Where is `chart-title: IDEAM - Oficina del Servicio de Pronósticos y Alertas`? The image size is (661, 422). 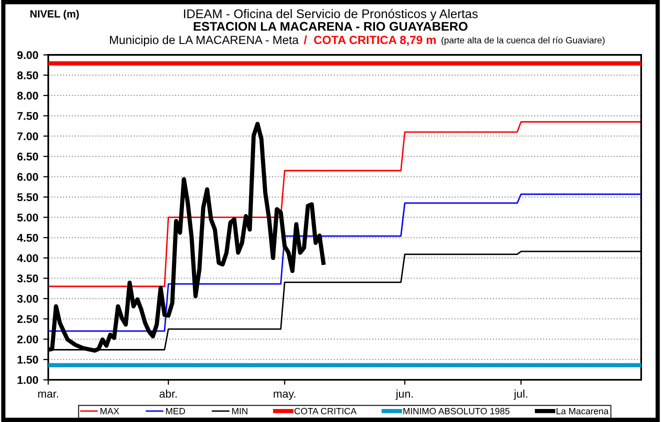 chart-title: IDEAM - Oficina del Servicio de Pronósticos y Alertas is located at coordinates (331, 14).